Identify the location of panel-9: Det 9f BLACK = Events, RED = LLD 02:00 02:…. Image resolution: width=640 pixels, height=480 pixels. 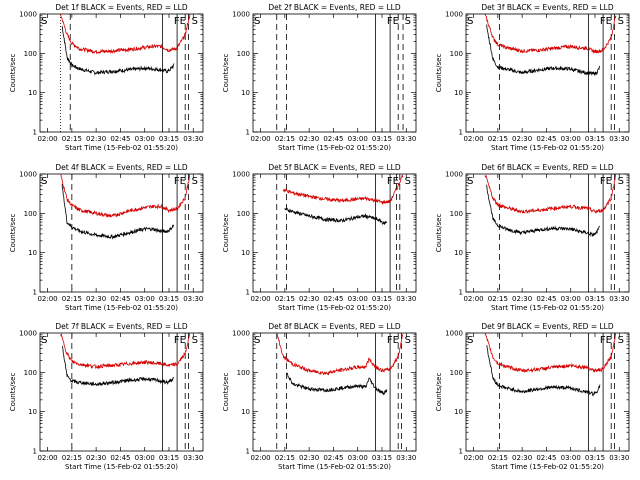
(532, 396).